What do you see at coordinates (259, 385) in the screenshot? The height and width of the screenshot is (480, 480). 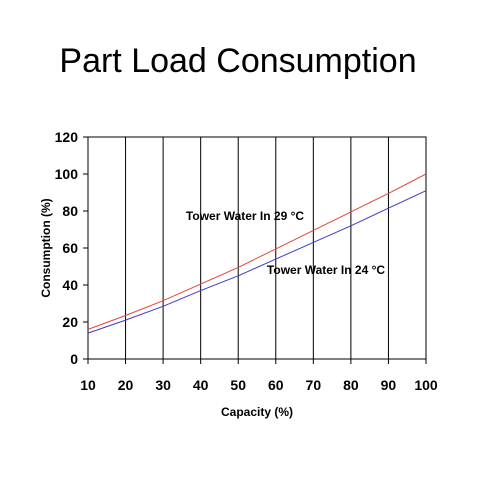 I see `x-tick-labels: 10 20 30 40 50 60 70 80 90 100` at bounding box center [259, 385].